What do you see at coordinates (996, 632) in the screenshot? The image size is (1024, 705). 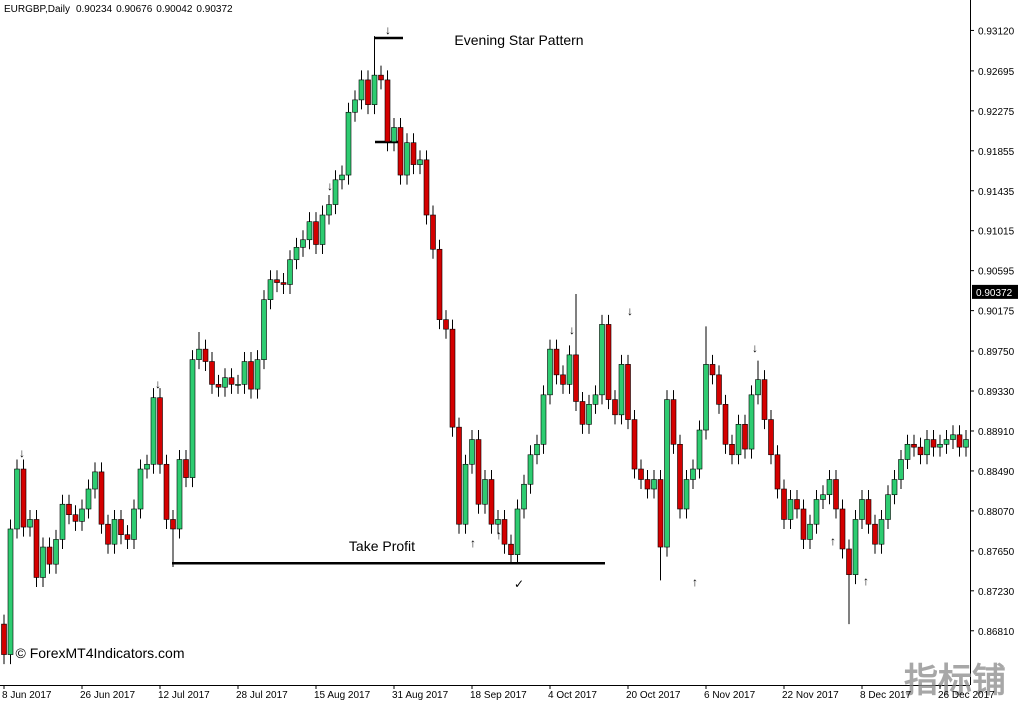 I see `y-tick-label: 0.86810` at bounding box center [996, 632].